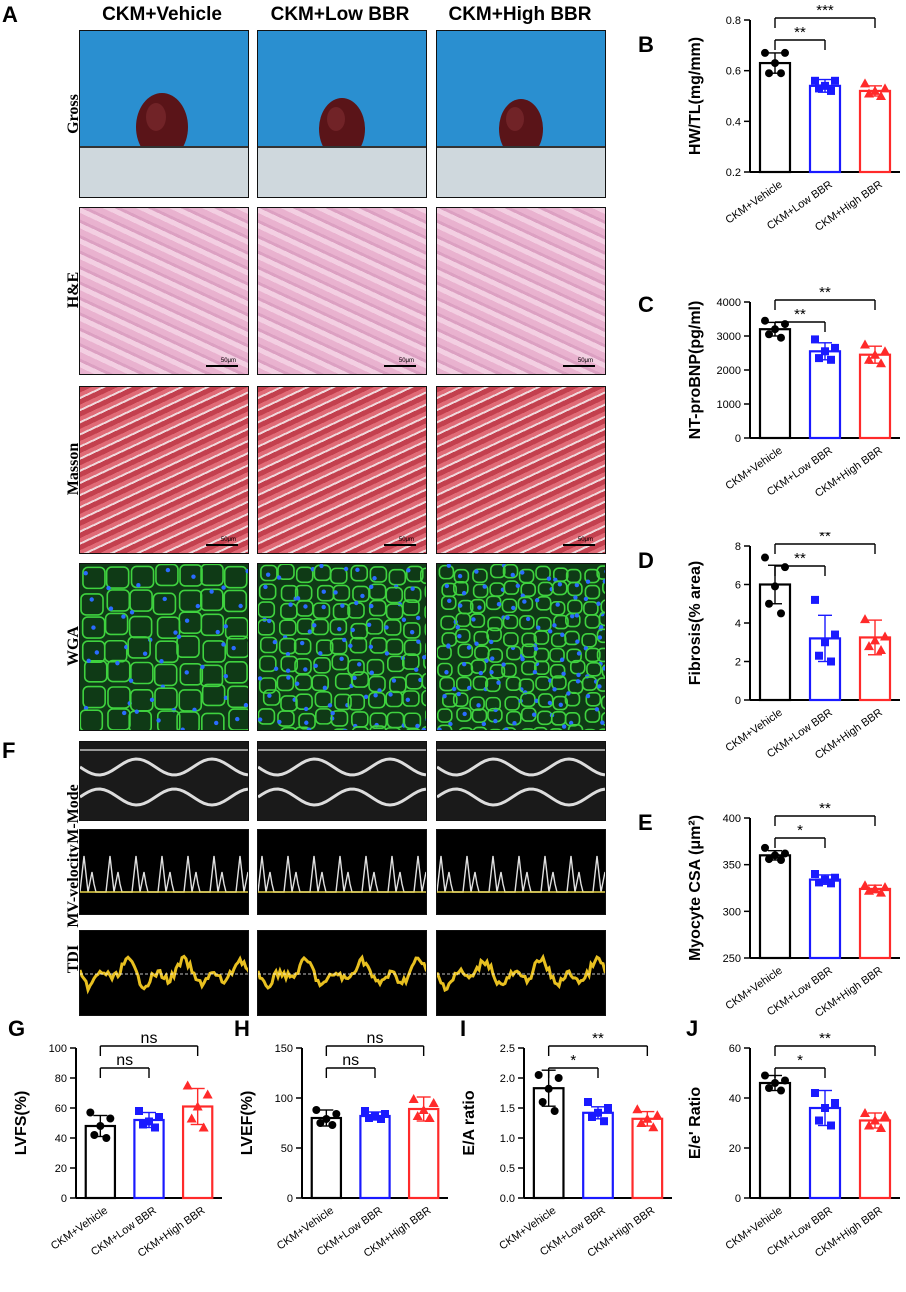 The height and width of the screenshot is (1292, 906). Describe the element at coordinates (164, 973) in the screenshot. I see `tdi-image-vehicle` at that location.